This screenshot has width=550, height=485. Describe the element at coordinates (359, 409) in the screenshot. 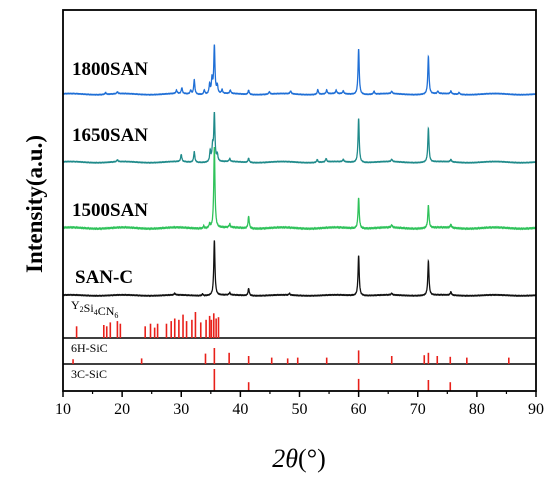

I see `x-tick-label: 60` at that location.